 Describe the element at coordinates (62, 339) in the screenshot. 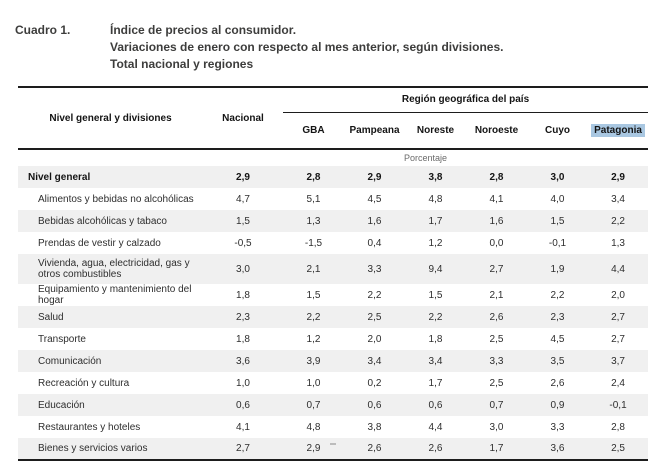

I see `row-label: Transporte` at that location.